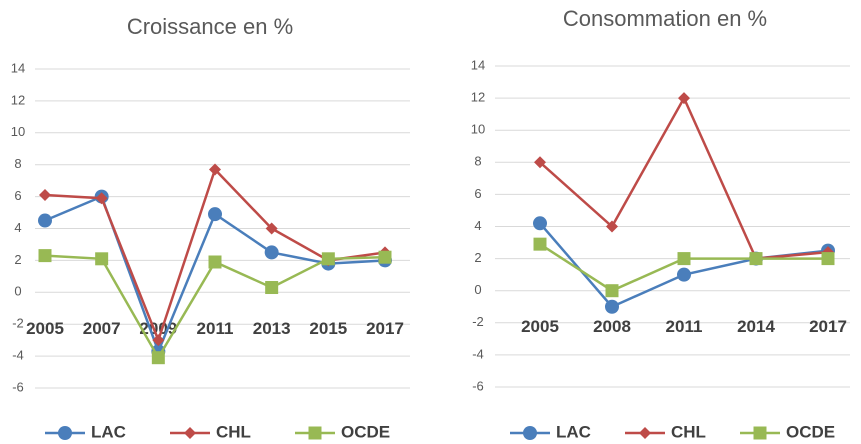  What do you see at coordinates (210, 26) in the screenshot?
I see `chart-title: Croissance en %` at bounding box center [210, 26].